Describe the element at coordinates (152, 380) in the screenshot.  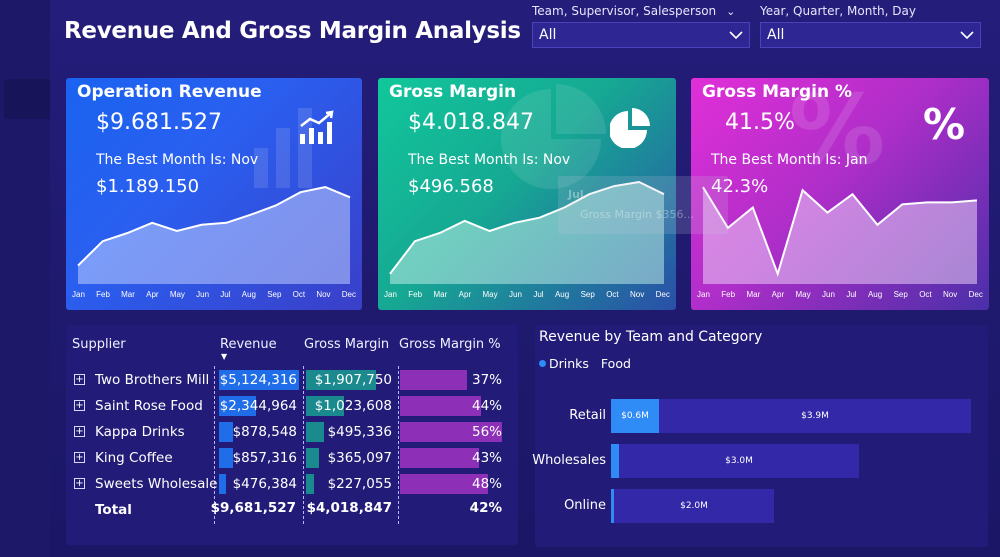
I see `supplier-name: Two Brothers Mill` at that location.